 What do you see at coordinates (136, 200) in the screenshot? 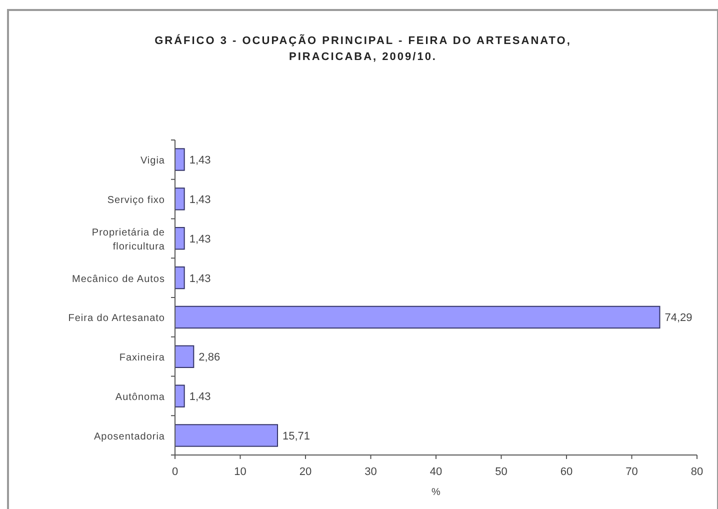
I see `y-tick-label: Serviço fixo` at bounding box center [136, 200].